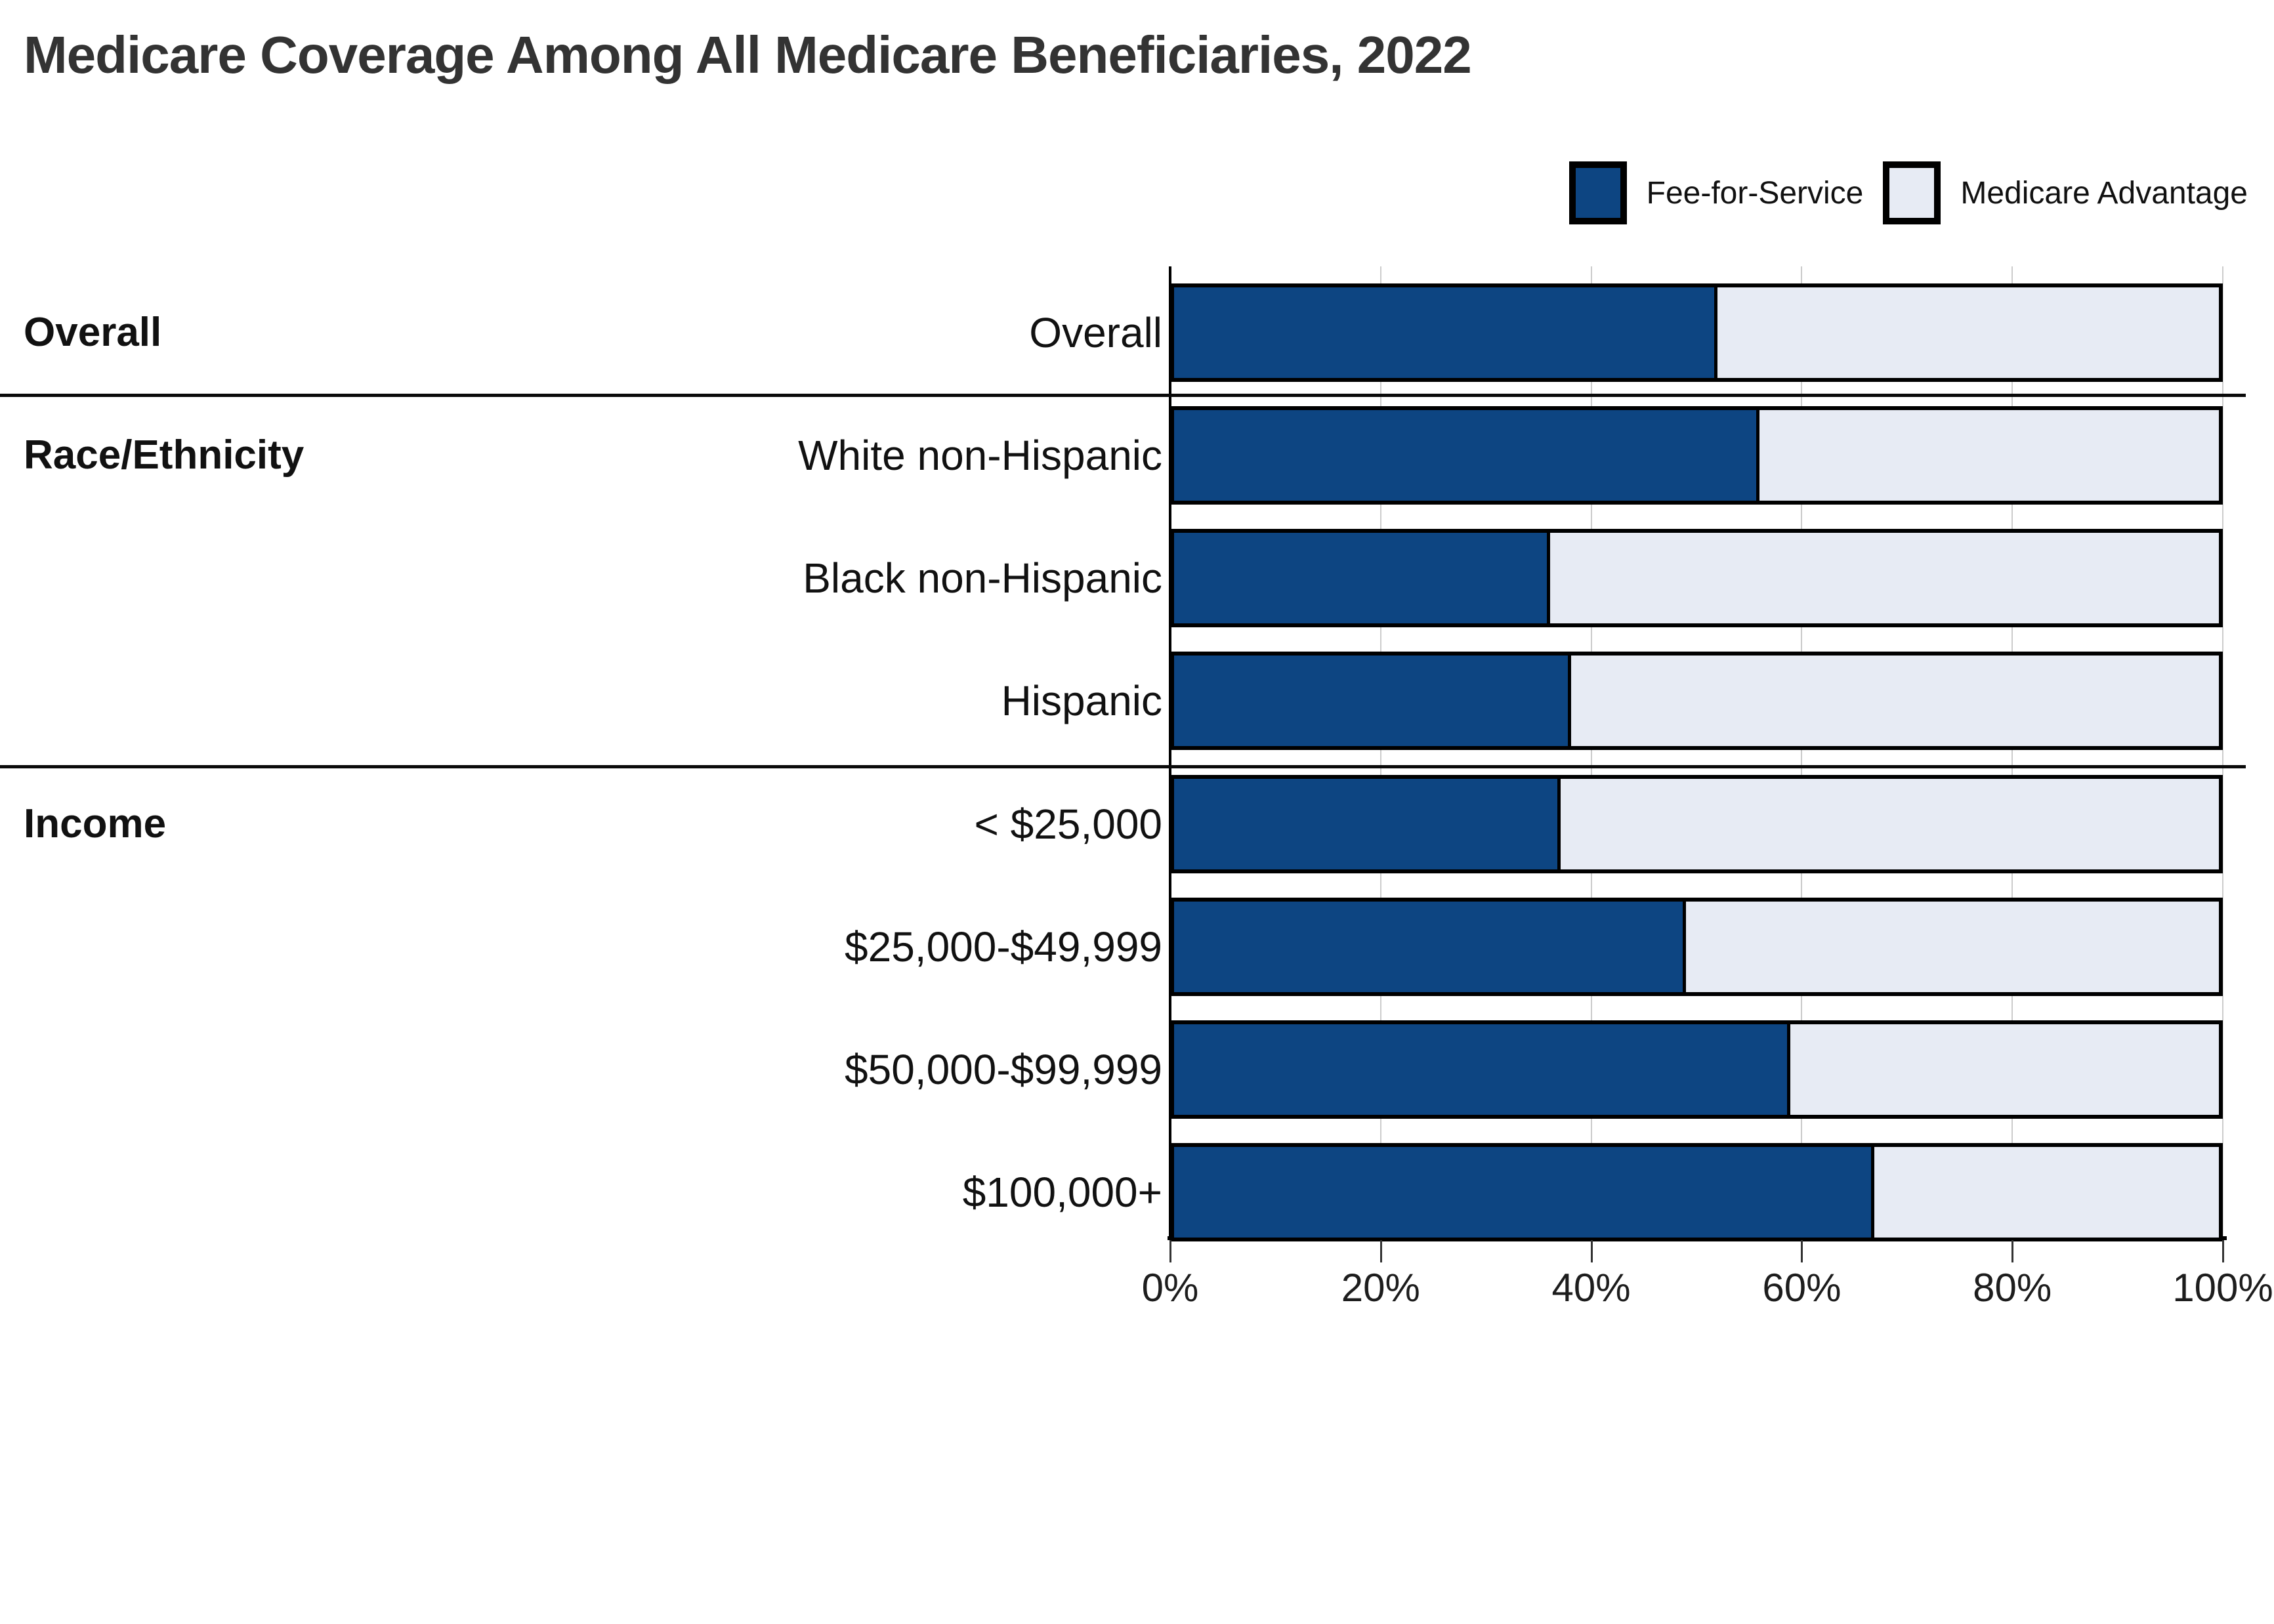  I want to click on group-separator-overall, so click(1123, 396).